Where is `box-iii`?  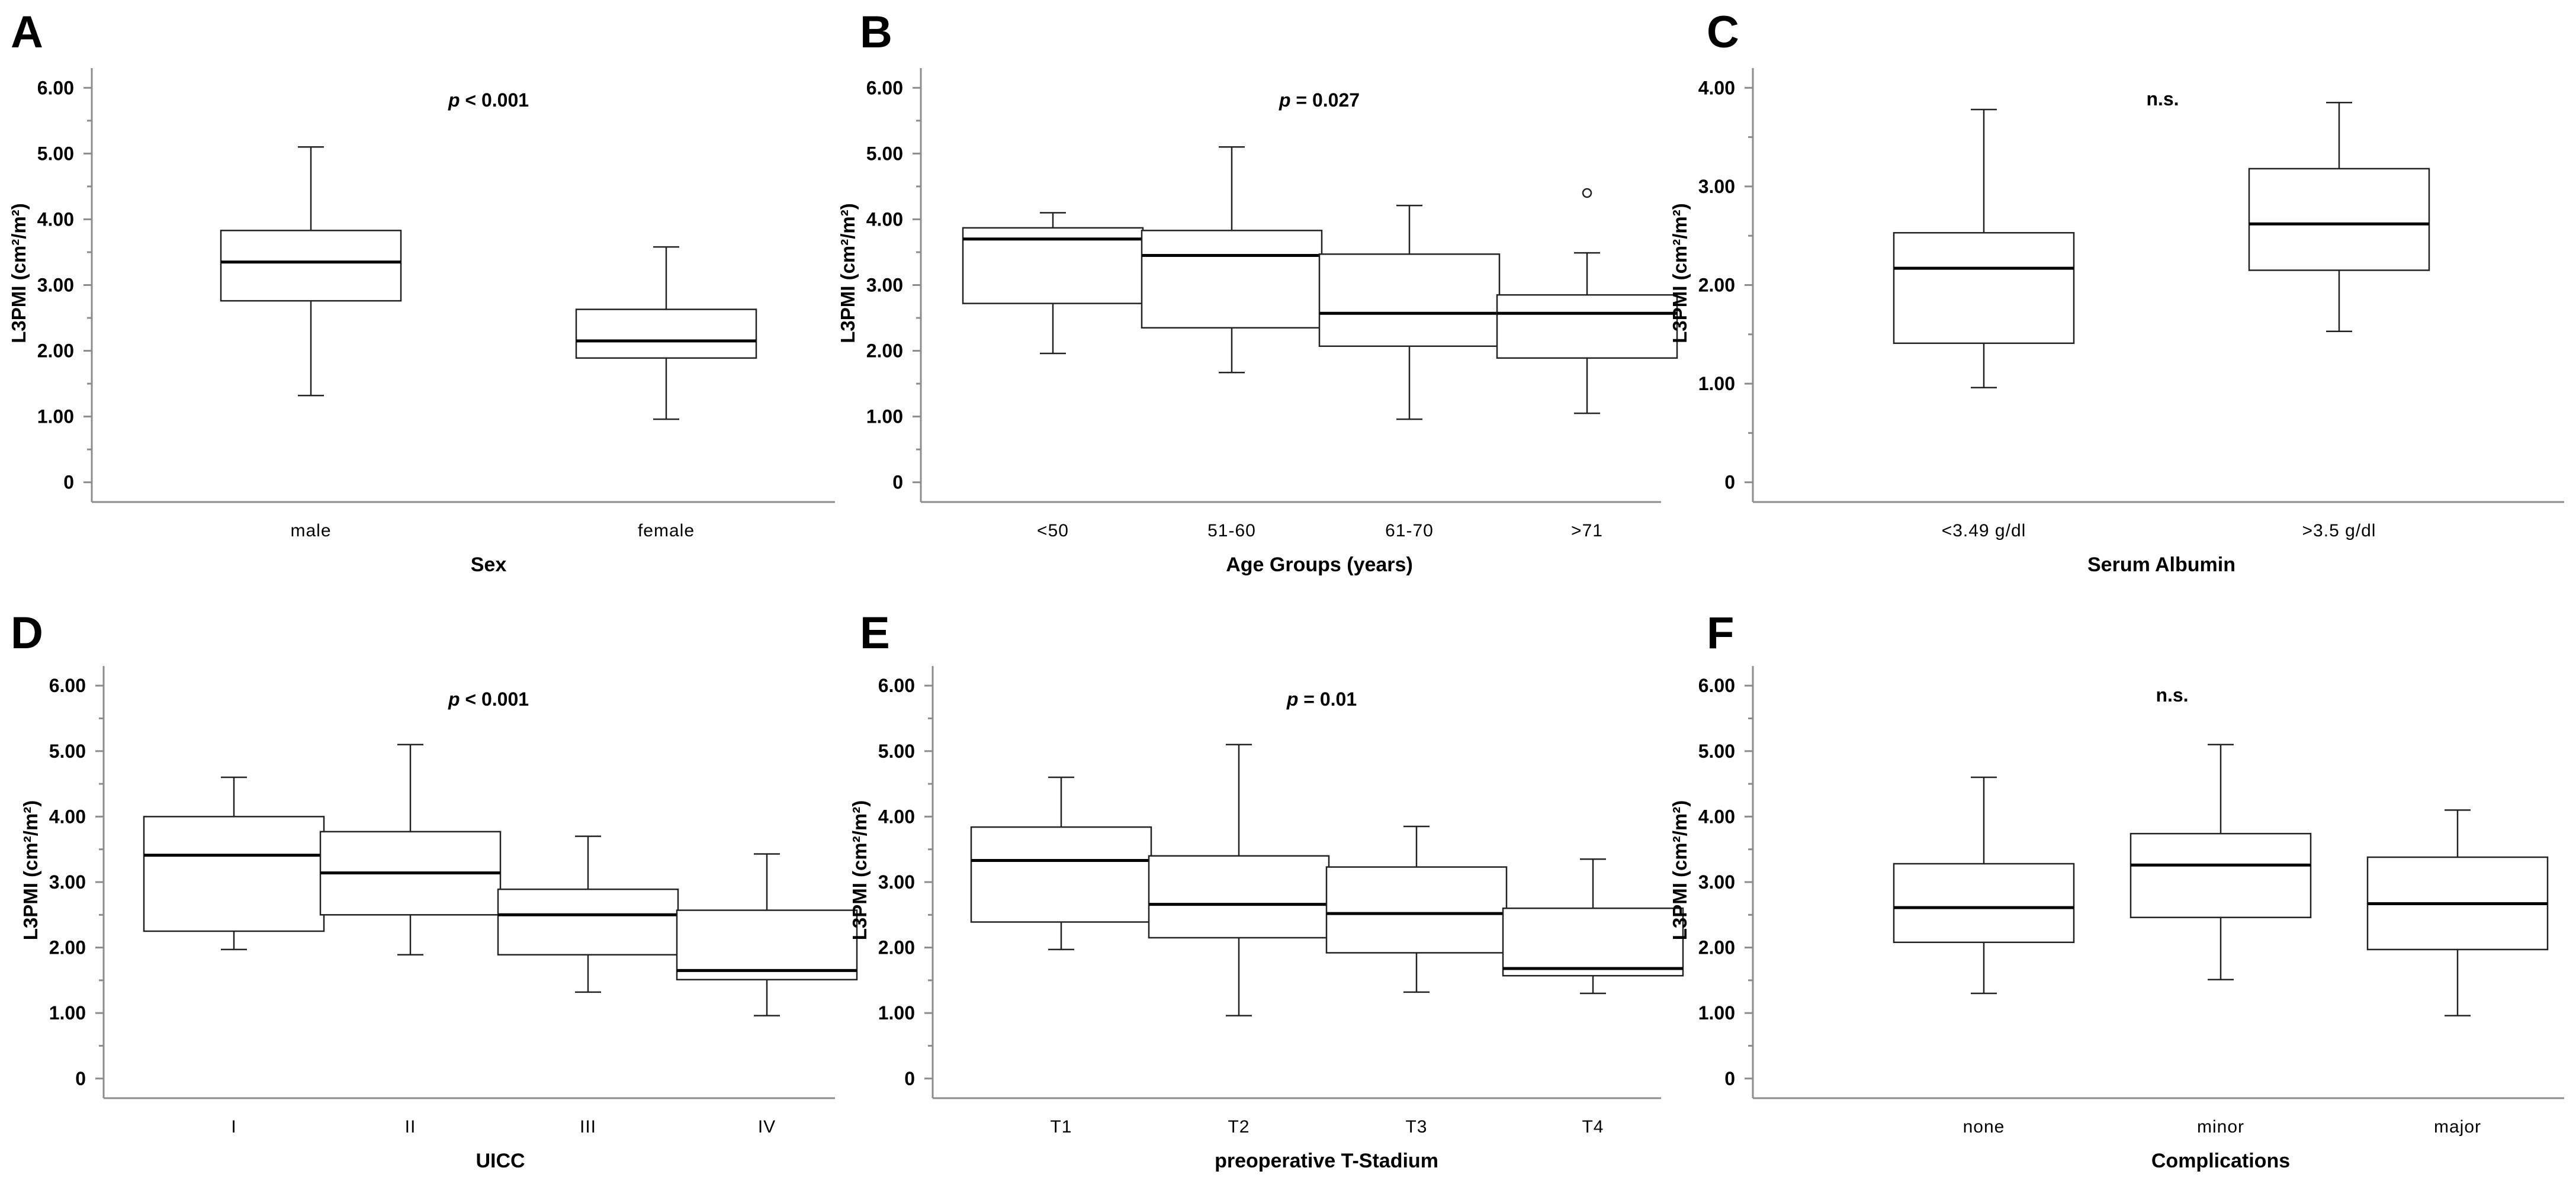 box-iii is located at coordinates (588, 914).